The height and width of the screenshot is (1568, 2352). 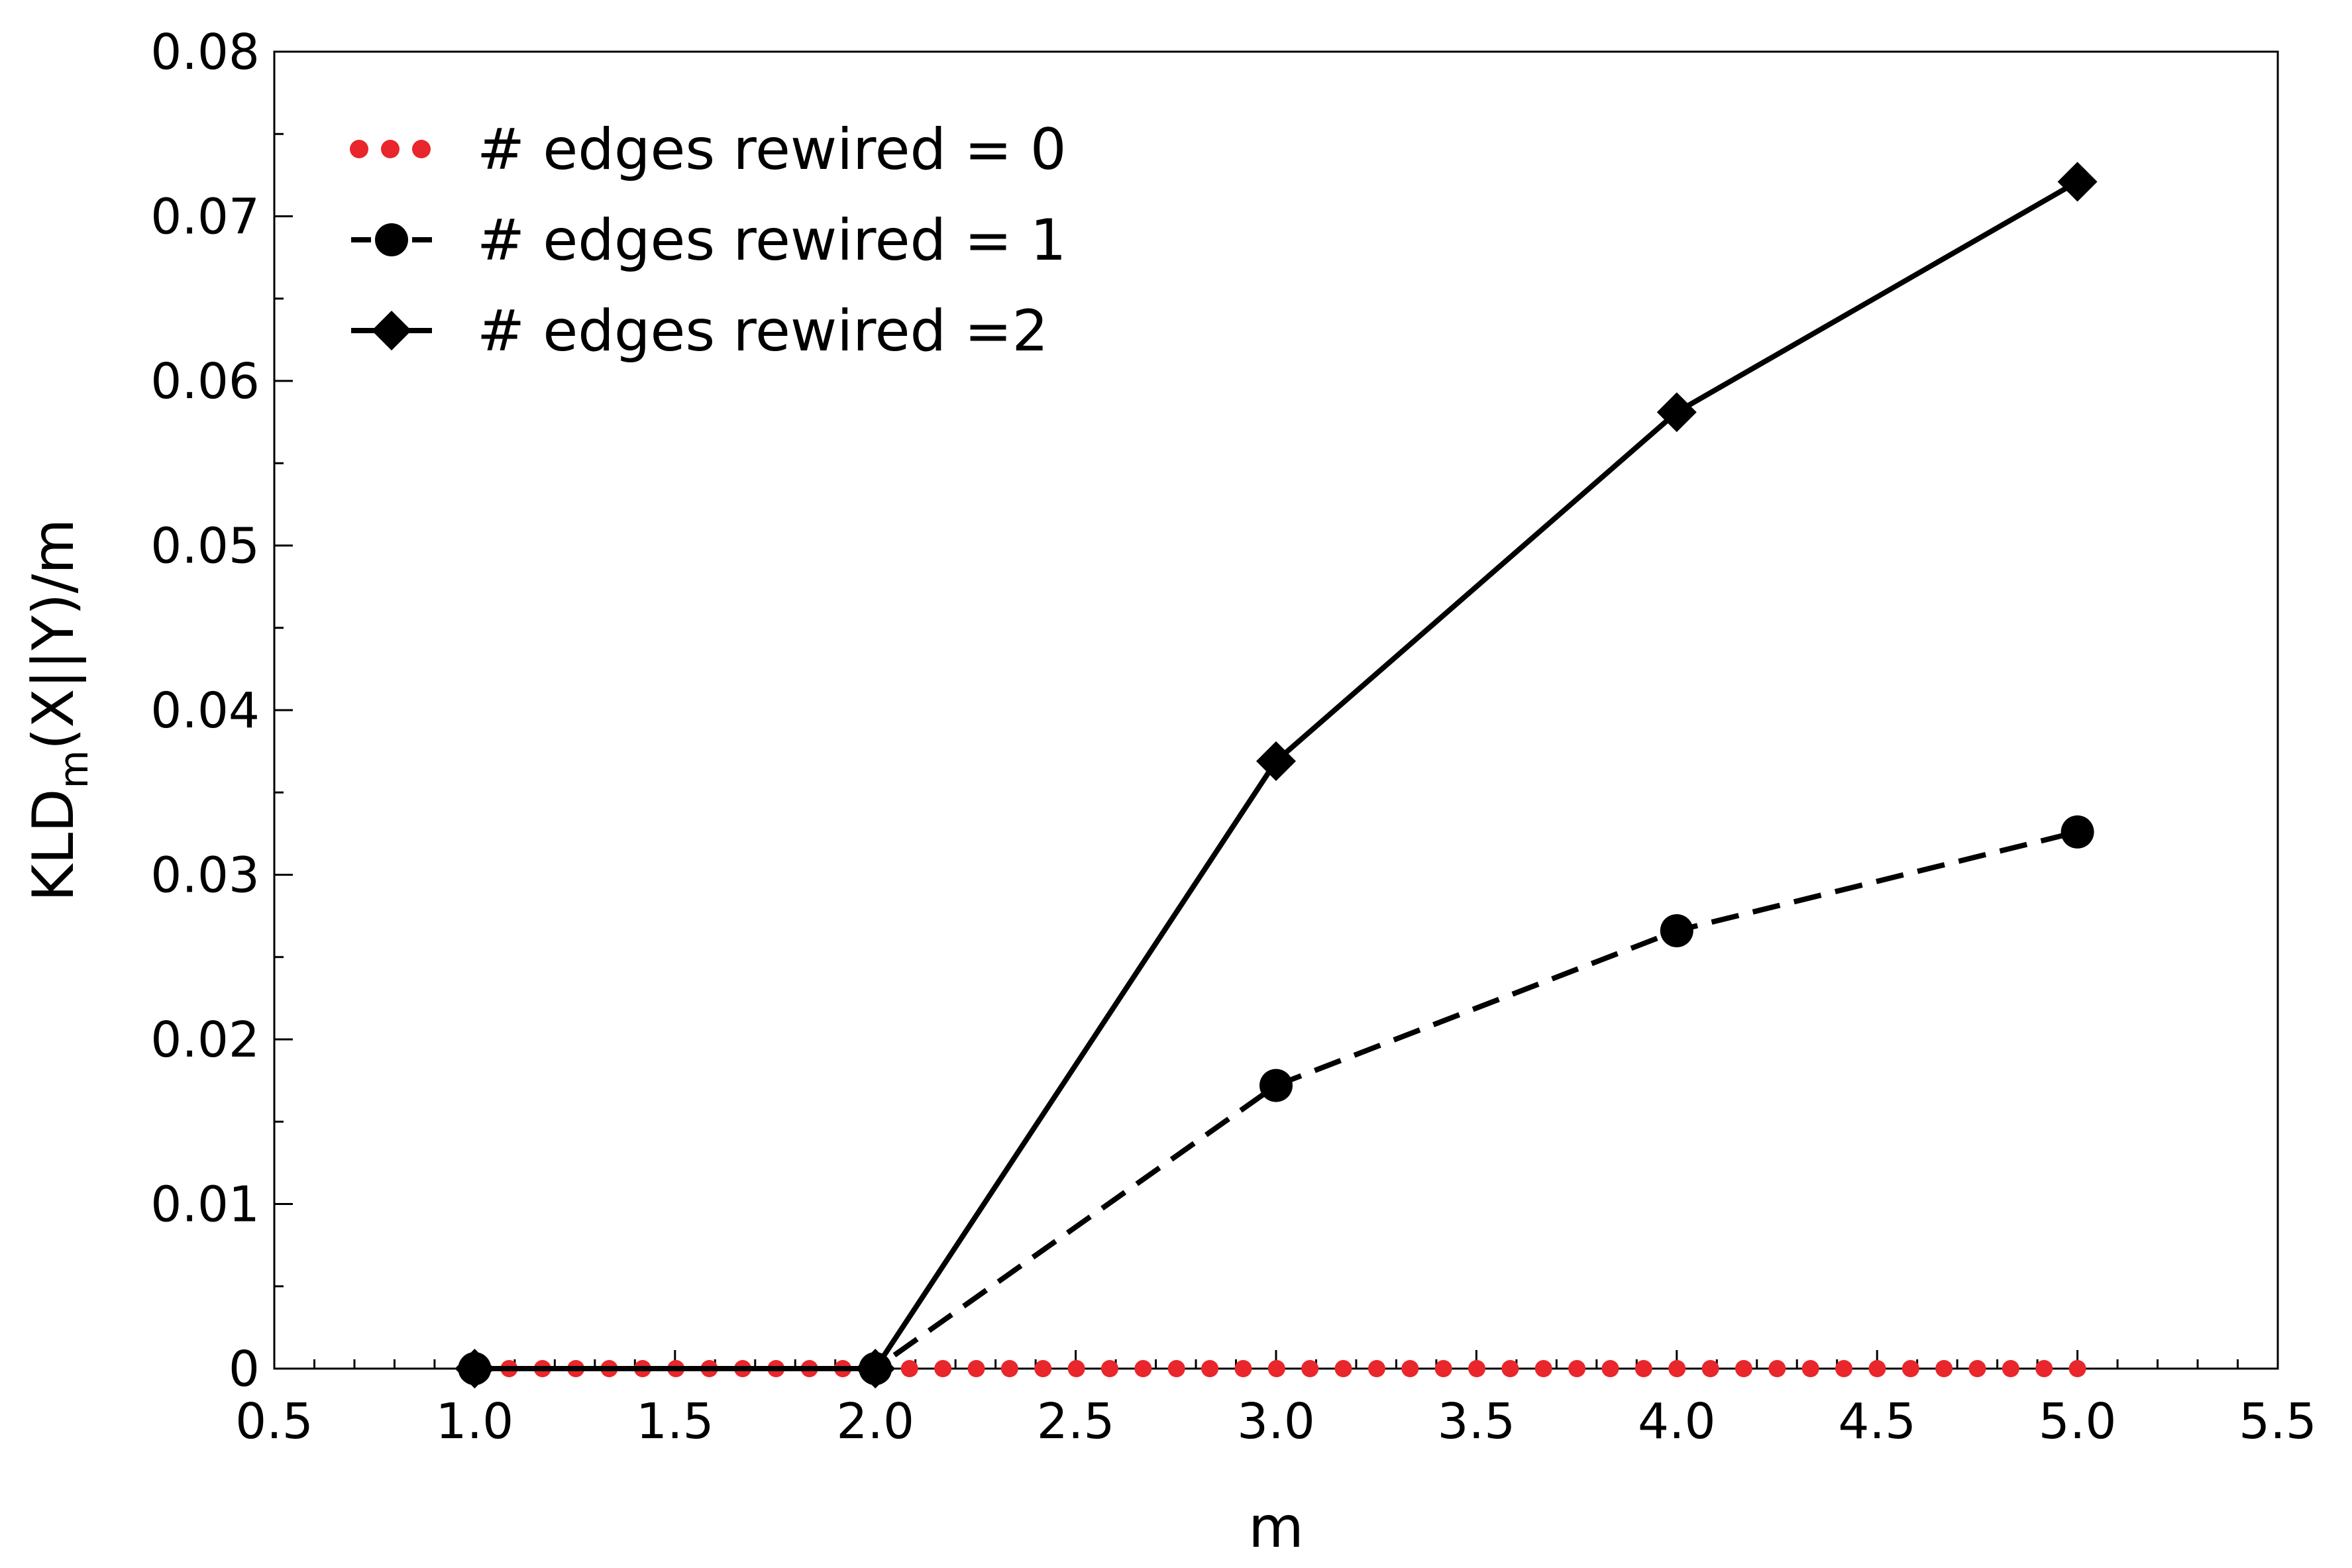 I want to click on y-tick-label: 0.02, so click(x=205, y=1040).